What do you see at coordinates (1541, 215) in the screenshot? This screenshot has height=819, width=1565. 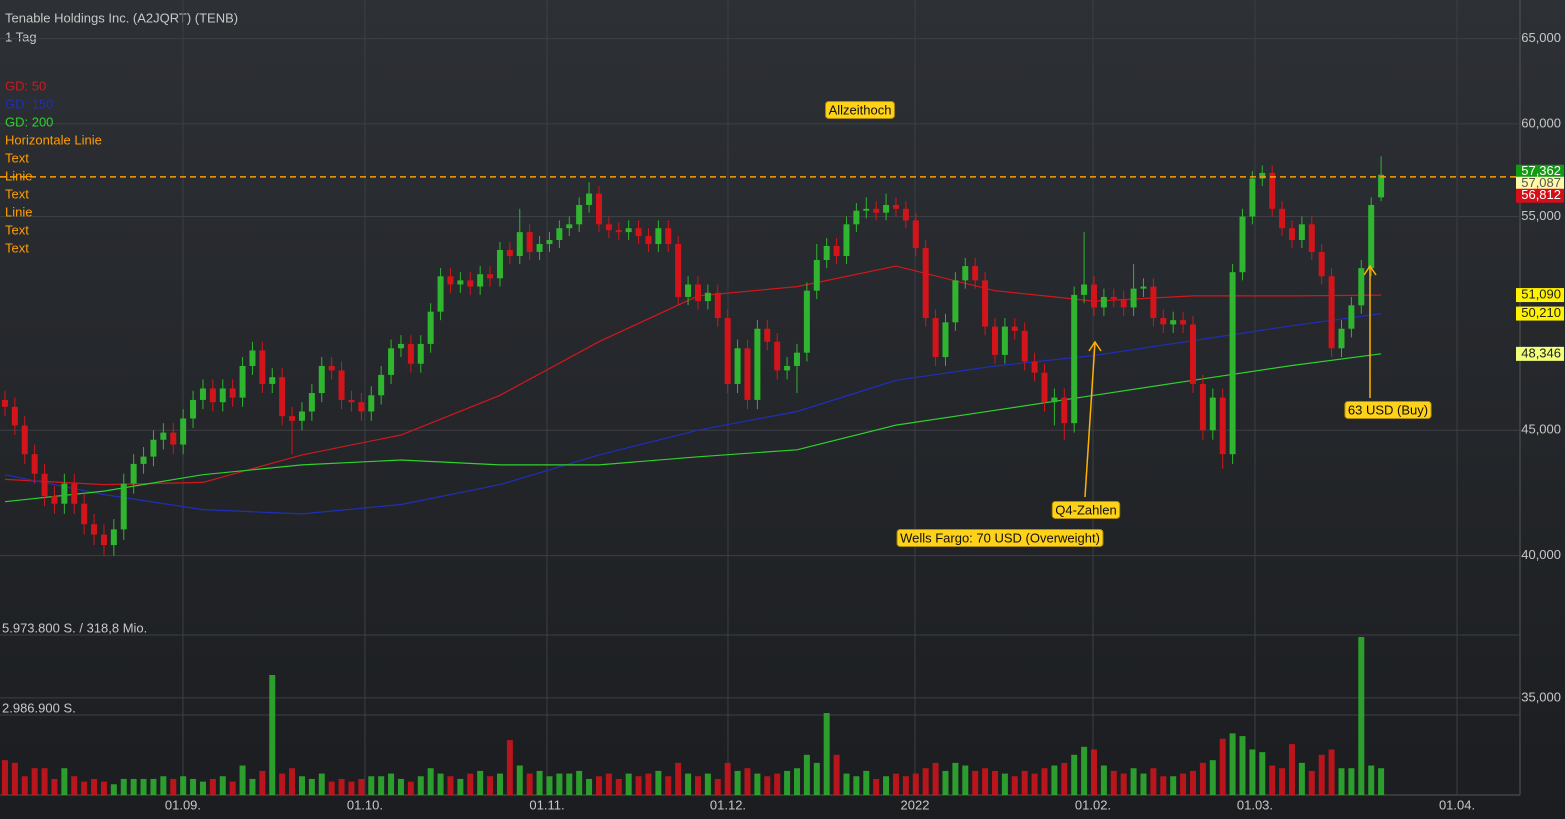 I see `y-tick-label: 55,000` at bounding box center [1541, 215].